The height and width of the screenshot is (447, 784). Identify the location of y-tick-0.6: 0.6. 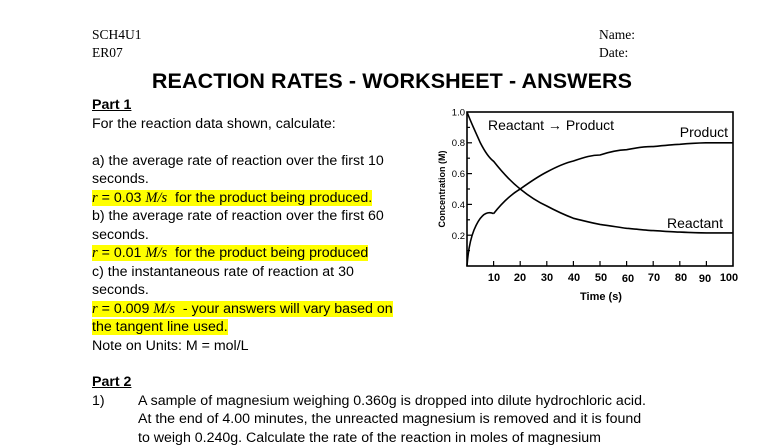
(458, 174).